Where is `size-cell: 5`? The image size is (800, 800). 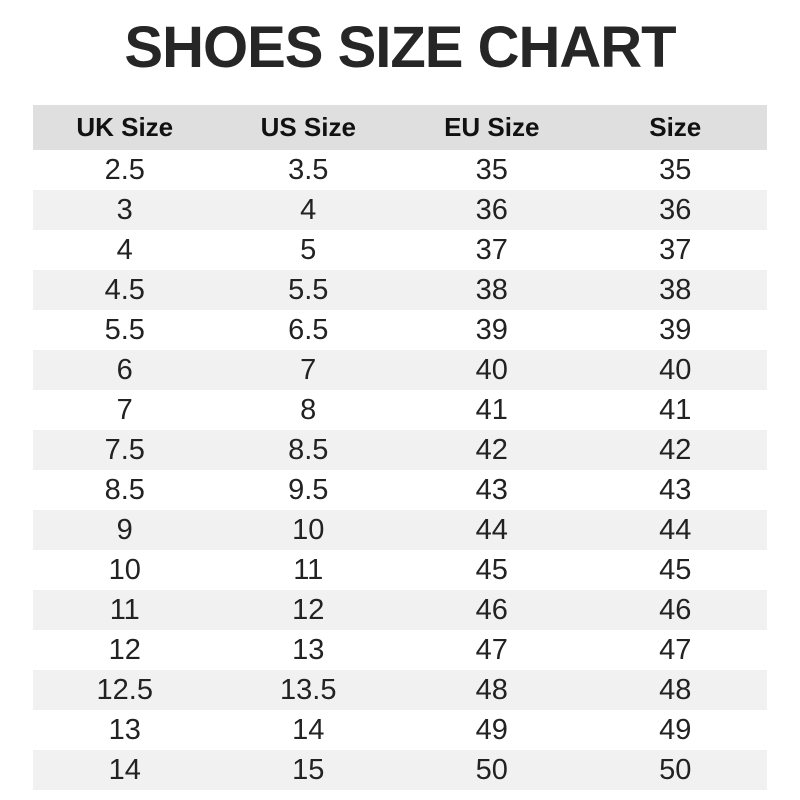 size-cell: 5 is located at coordinates (308, 249).